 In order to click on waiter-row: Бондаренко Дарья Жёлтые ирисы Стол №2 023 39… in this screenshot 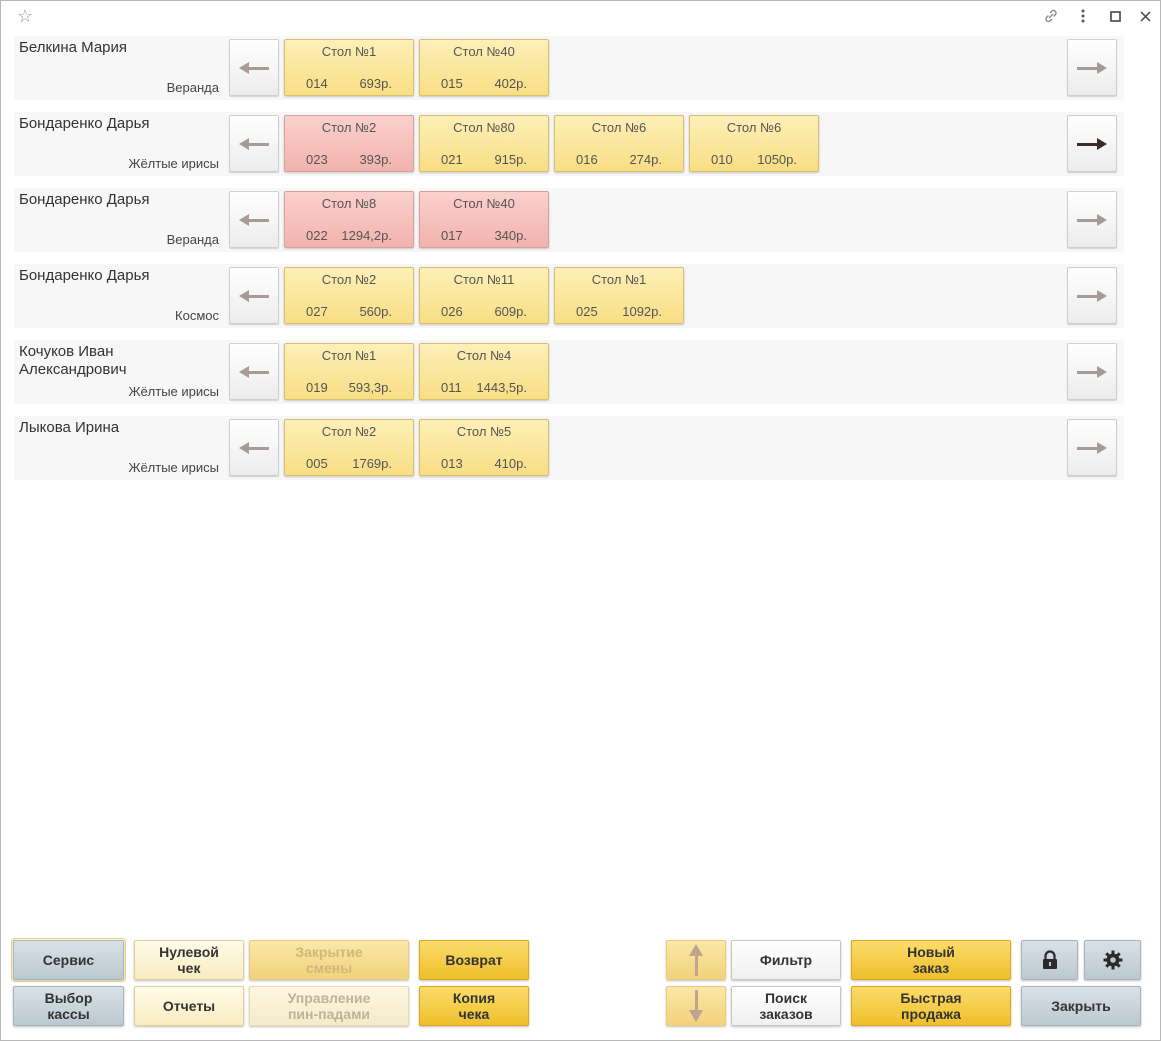, I will do `click(569, 144)`.